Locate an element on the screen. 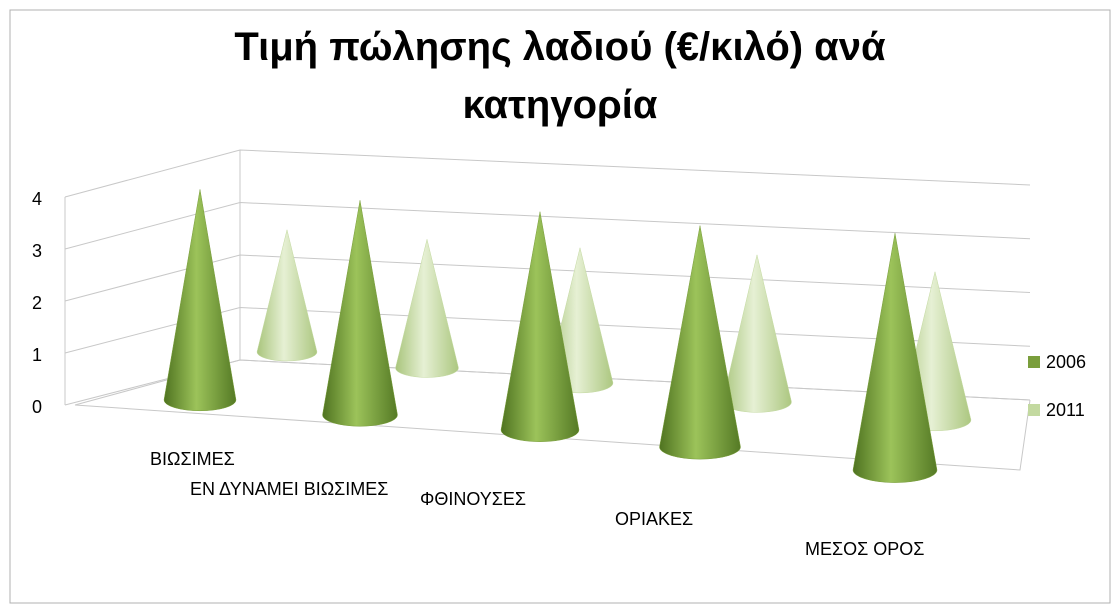 The image size is (1120, 613). y-tick-label: 3 is located at coordinates (37, 251).